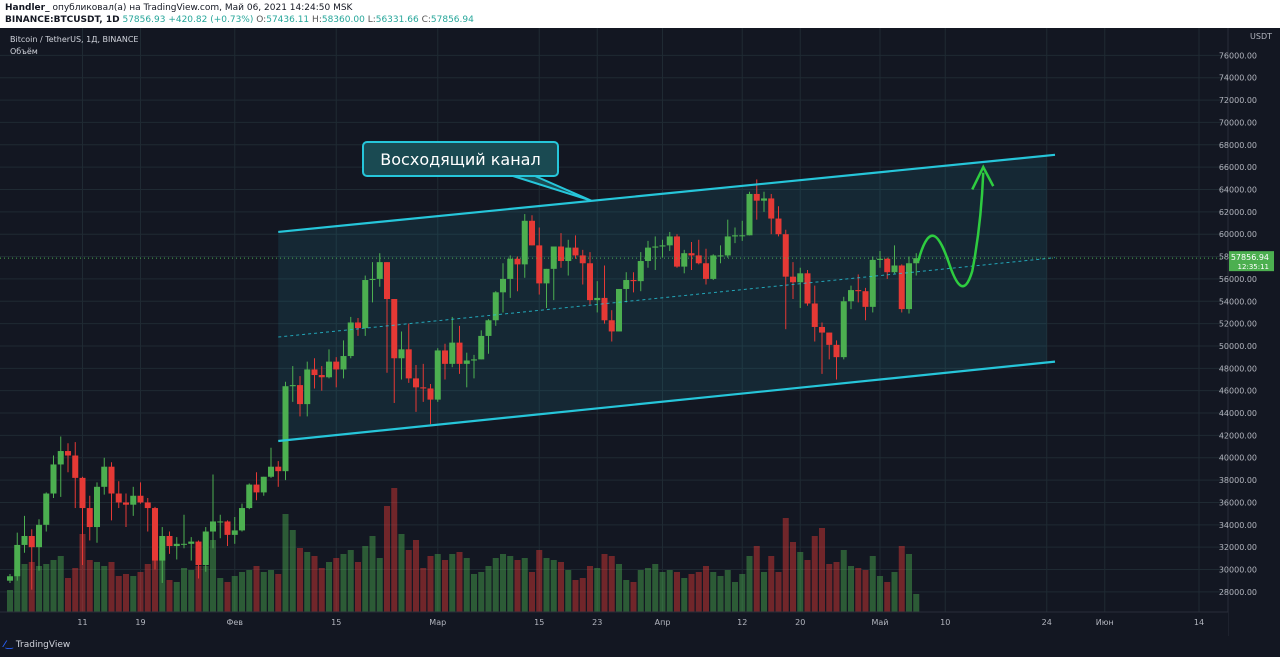  What do you see at coordinates (552, 188) in the screenshot?
I see `callout-pointer` at bounding box center [552, 188].